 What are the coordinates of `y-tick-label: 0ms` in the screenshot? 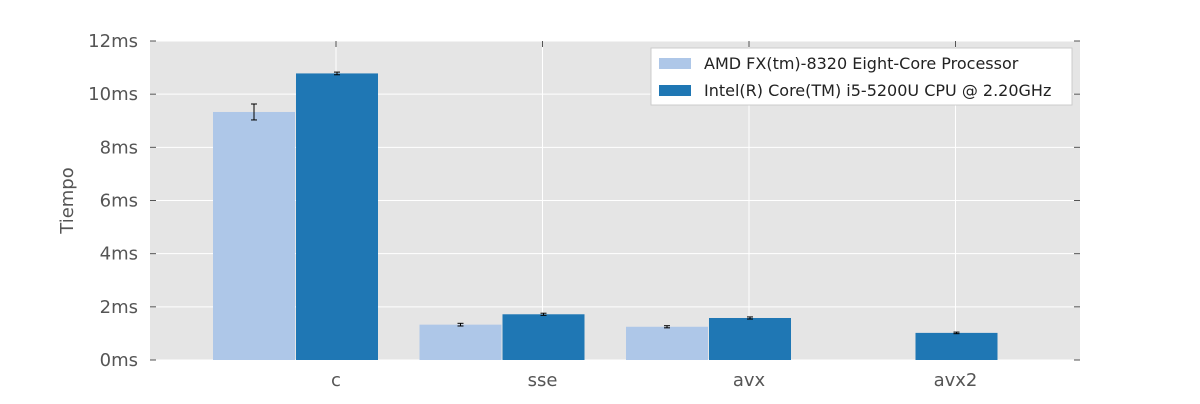 It's located at (119, 360).